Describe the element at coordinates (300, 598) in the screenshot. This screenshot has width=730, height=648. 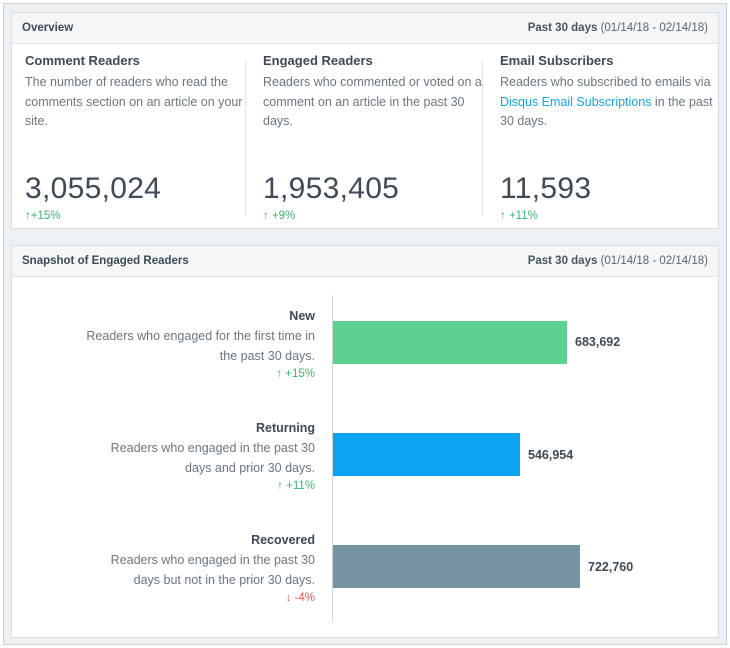
I see `segment-change: ↓ -4%` at that location.